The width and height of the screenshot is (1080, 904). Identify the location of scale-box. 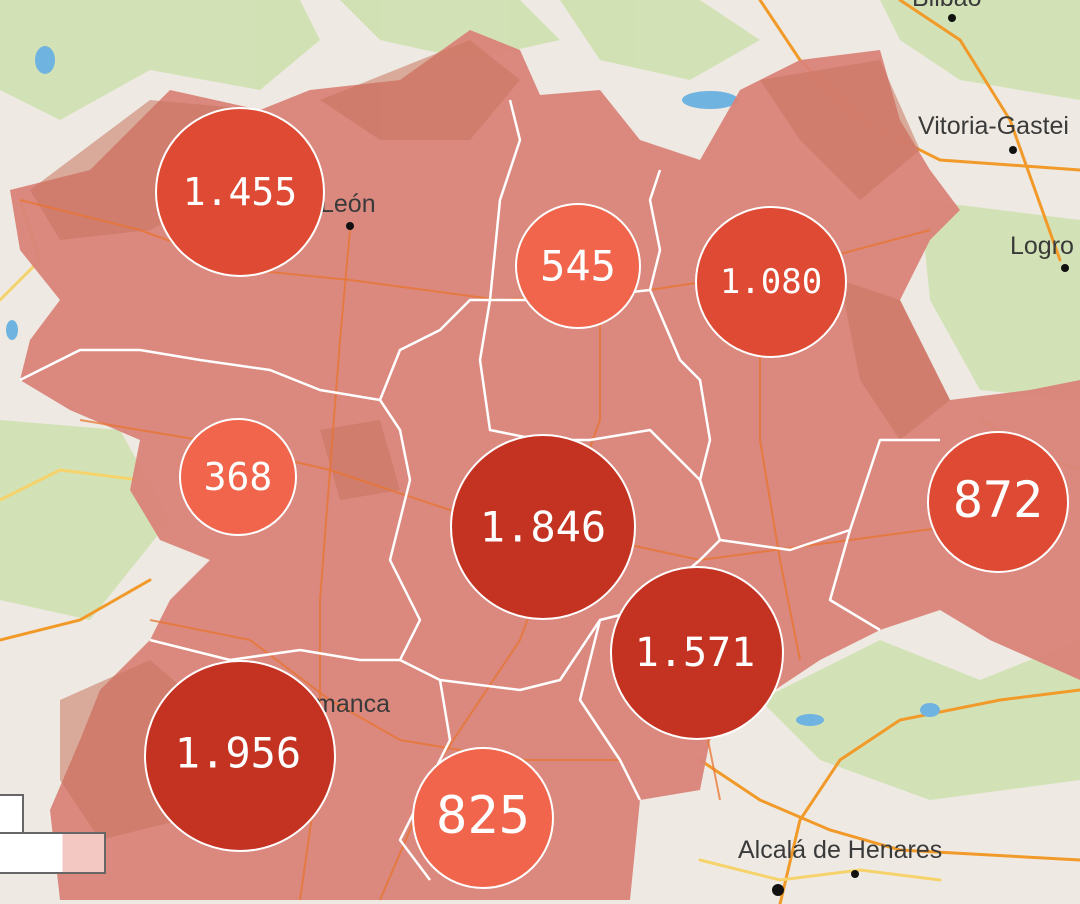
(12, 814).